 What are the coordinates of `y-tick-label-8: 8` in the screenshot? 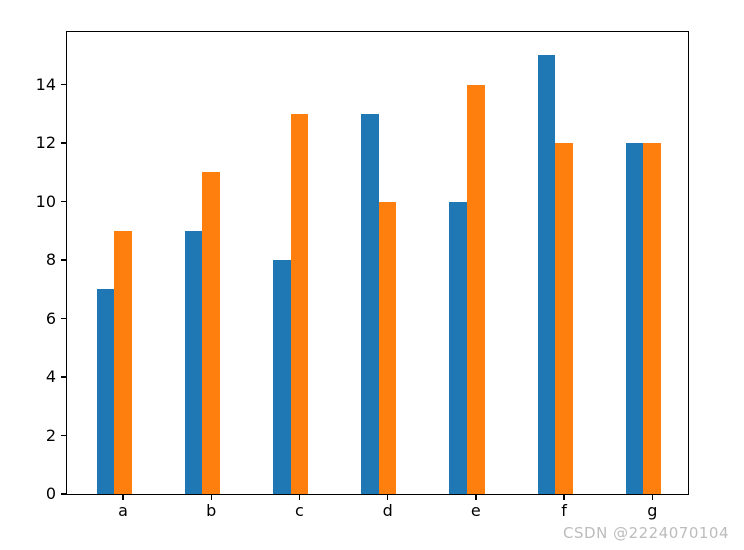 It's located at (50, 260).